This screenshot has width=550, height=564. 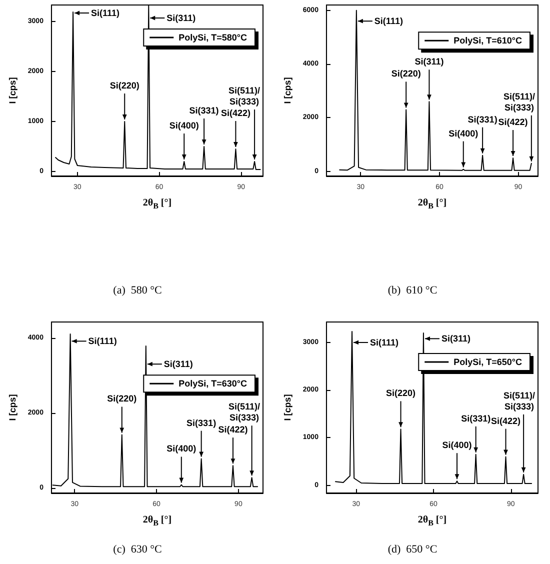 What do you see at coordinates (413, 550) in the screenshot?
I see `text: (d) 650 °C` at bounding box center [413, 550].